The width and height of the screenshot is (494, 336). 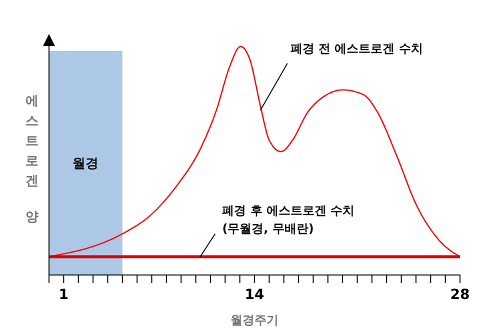 What do you see at coordinates (85, 164) in the screenshot?
I see `band-label: 월경` at bounding box center [85, 164].